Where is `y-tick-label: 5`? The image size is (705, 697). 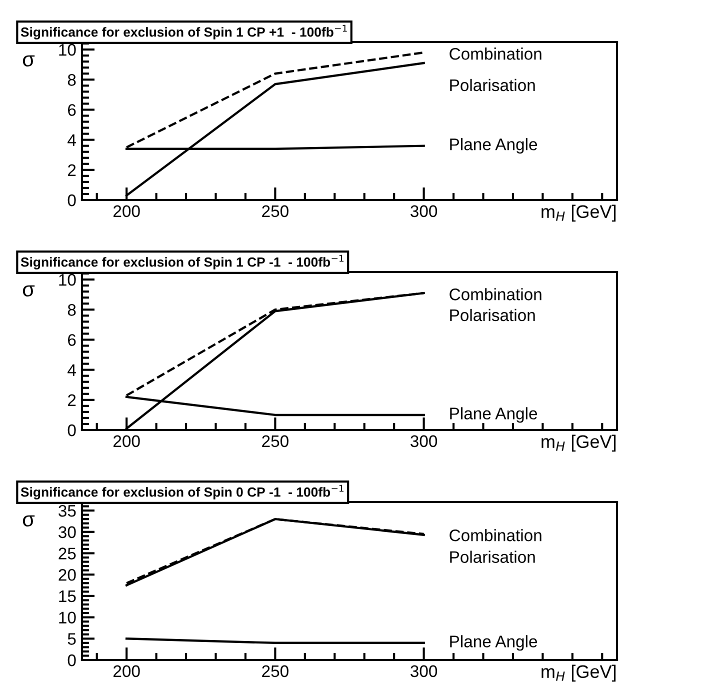
y-tick-label: 5 is located at coordinates (72, 639).